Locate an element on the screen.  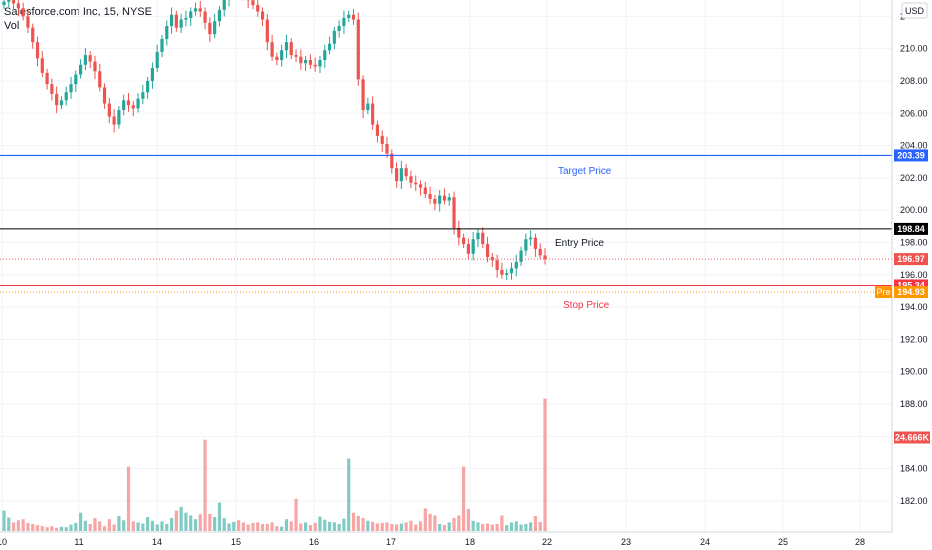
price-tick-label: 196.00 is located at coordinates (914, 275).